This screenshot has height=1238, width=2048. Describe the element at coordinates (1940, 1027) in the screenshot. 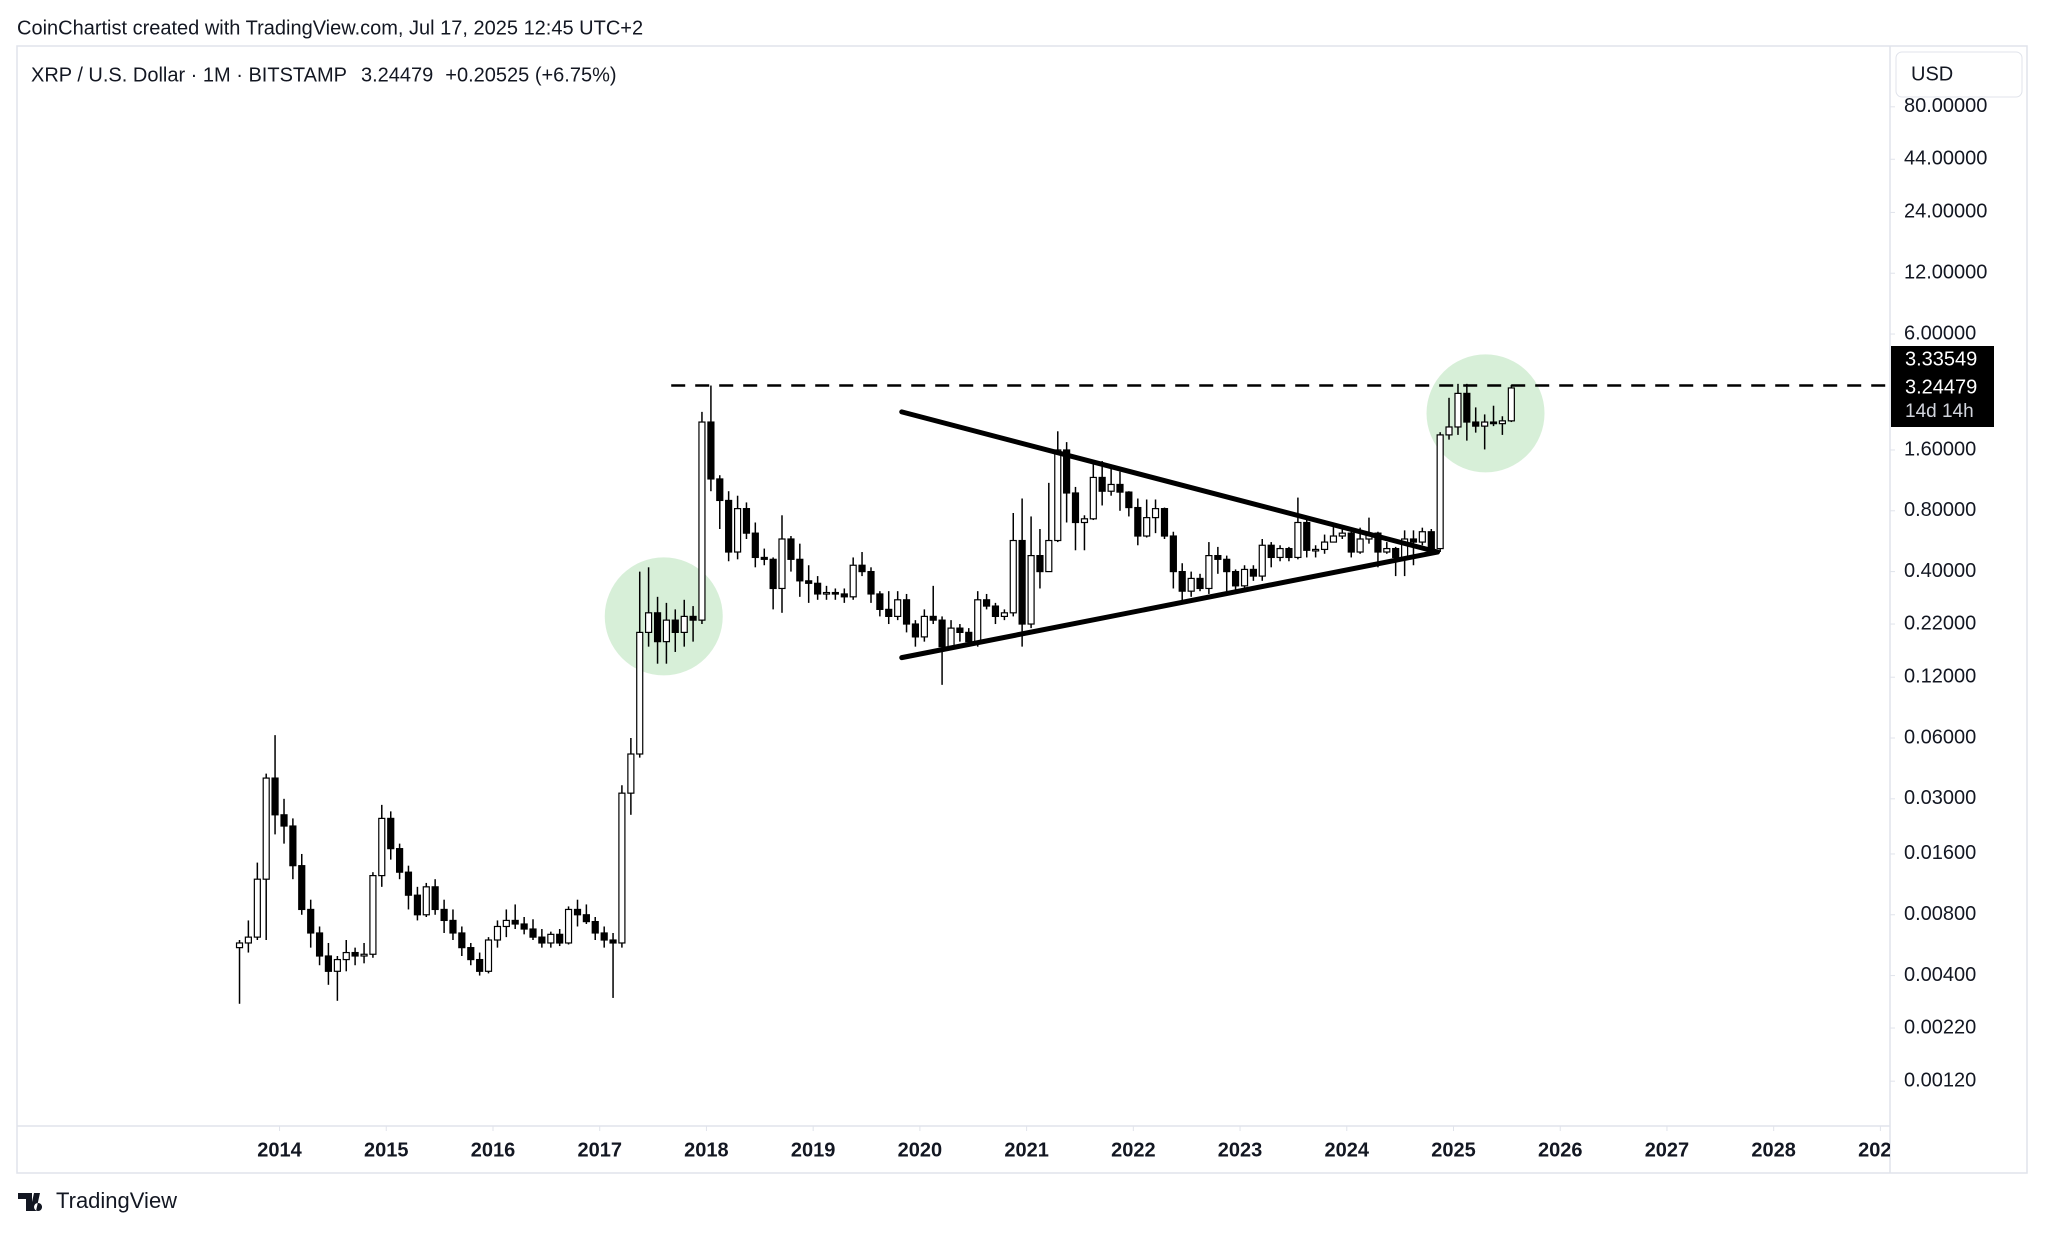

I see `y-tick-label: 0.00220` at that location.